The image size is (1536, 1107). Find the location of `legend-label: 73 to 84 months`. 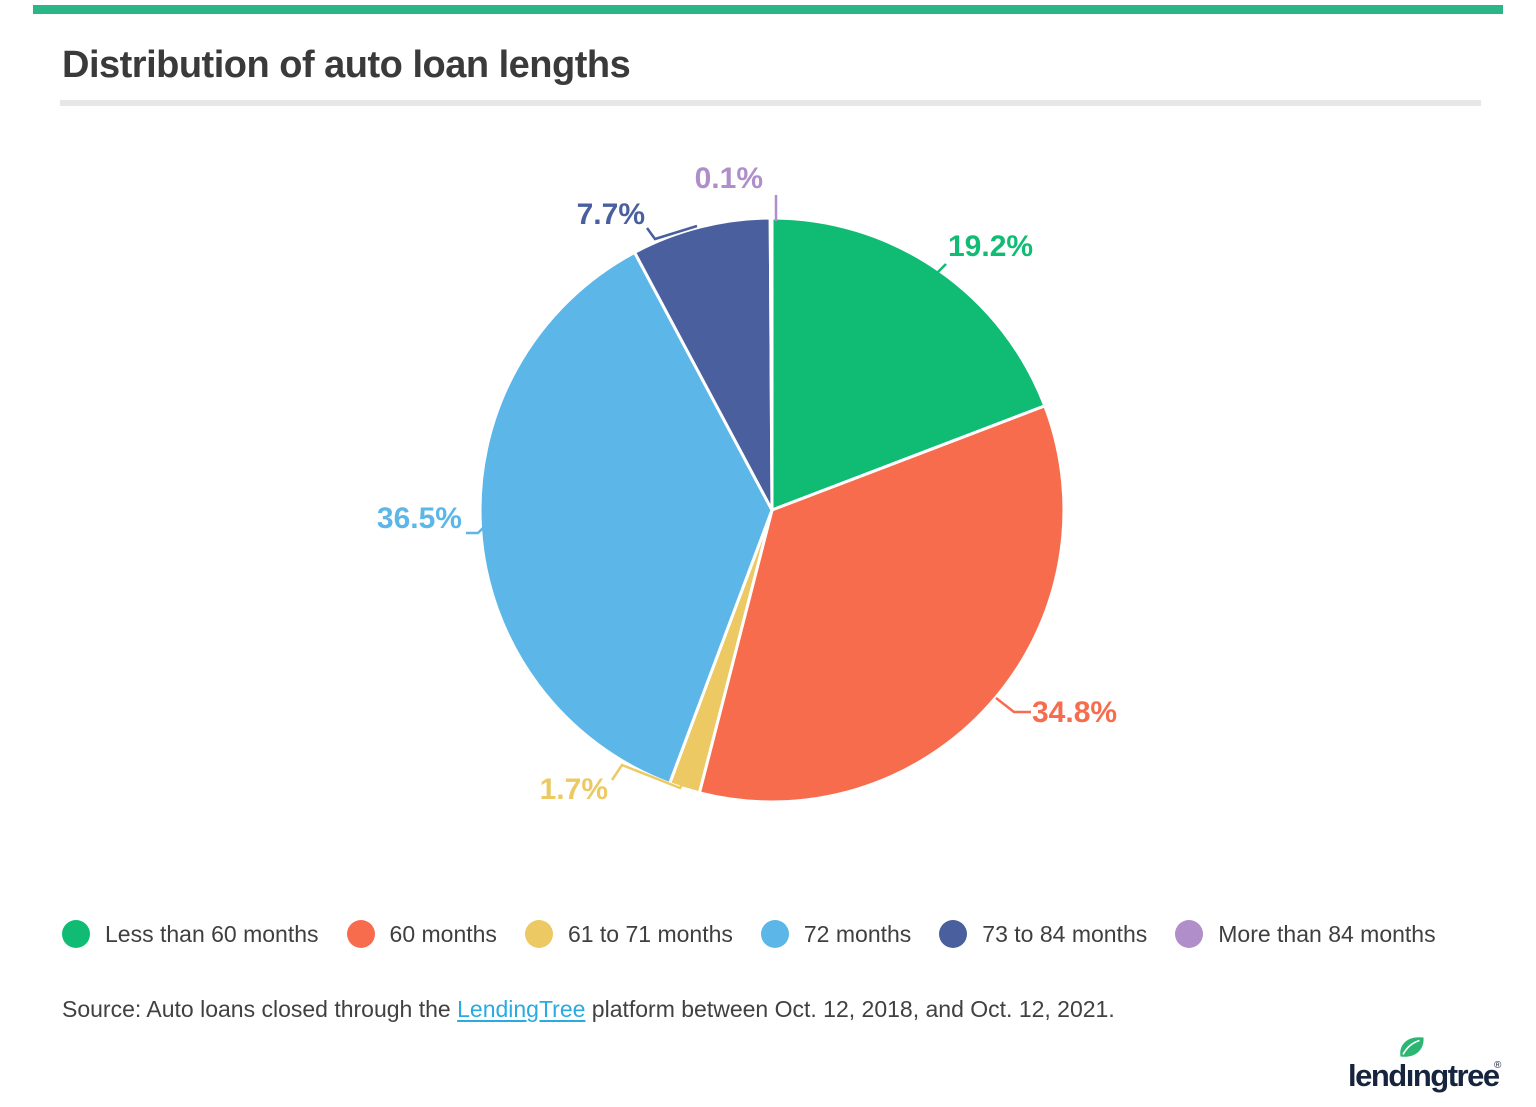

legend-label: 73 to 84 months is located at coordinates (1065, 933).